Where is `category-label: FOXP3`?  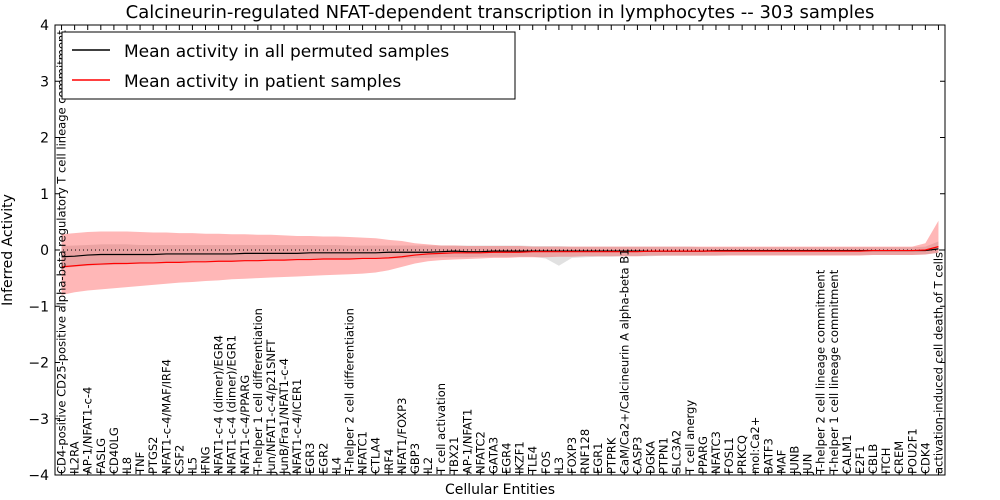
category-label: FOXP3 is located at coordinates (572, 455).